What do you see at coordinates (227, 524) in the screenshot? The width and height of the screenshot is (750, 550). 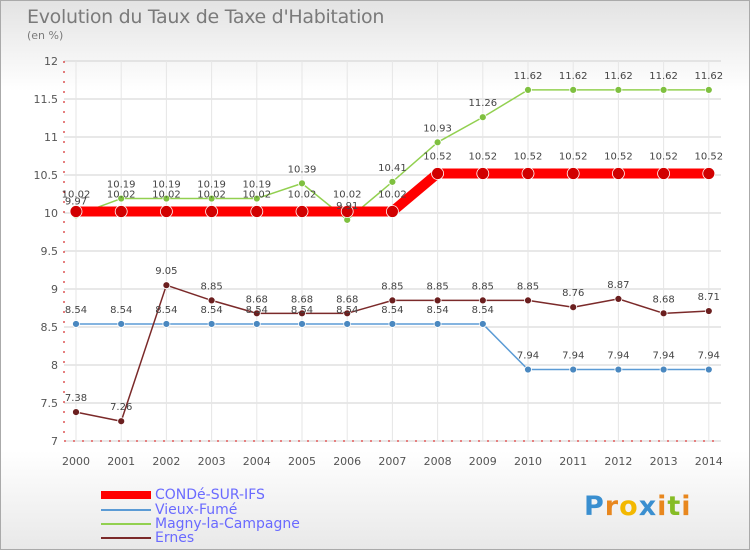 I see `legend-label-magny: Magny-la-Campagne` at bounding box center [227, 524].